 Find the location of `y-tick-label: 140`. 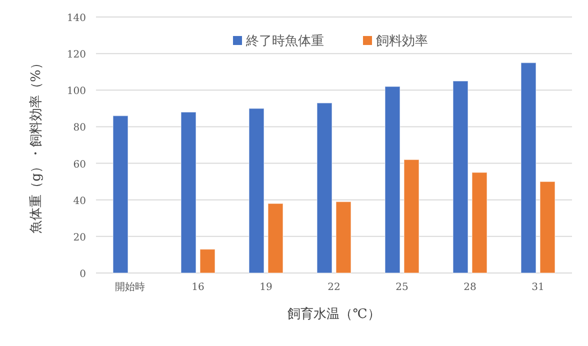

y-tick-label: 140 is located at coordinates (76, 18).